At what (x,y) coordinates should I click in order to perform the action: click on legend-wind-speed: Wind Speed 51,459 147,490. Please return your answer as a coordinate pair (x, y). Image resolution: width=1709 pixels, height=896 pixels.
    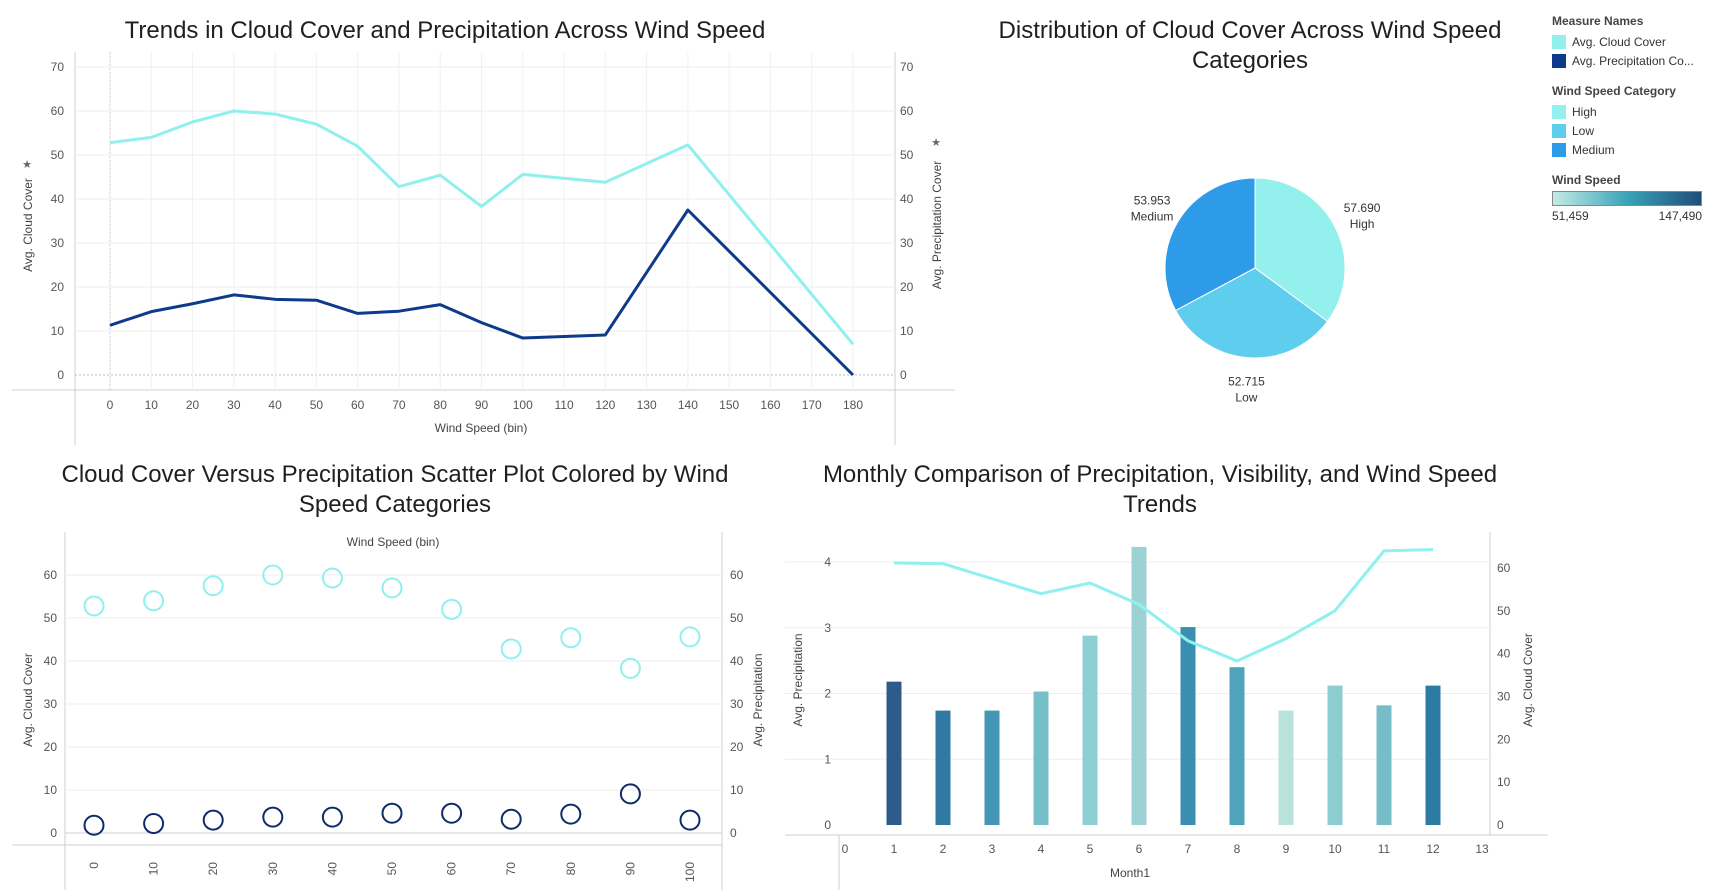
    Looking at the image, I should click on (1627, 198).